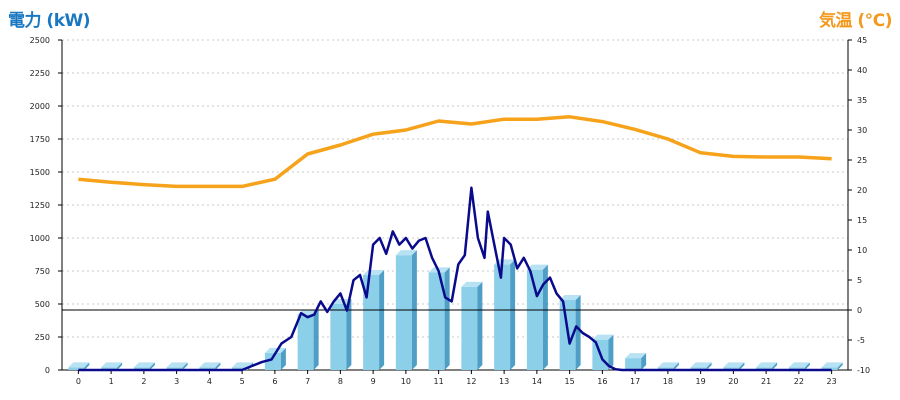 This screenshot has width=900, height=400. I want to click on x-tick-label: 4, so click(209, 381).